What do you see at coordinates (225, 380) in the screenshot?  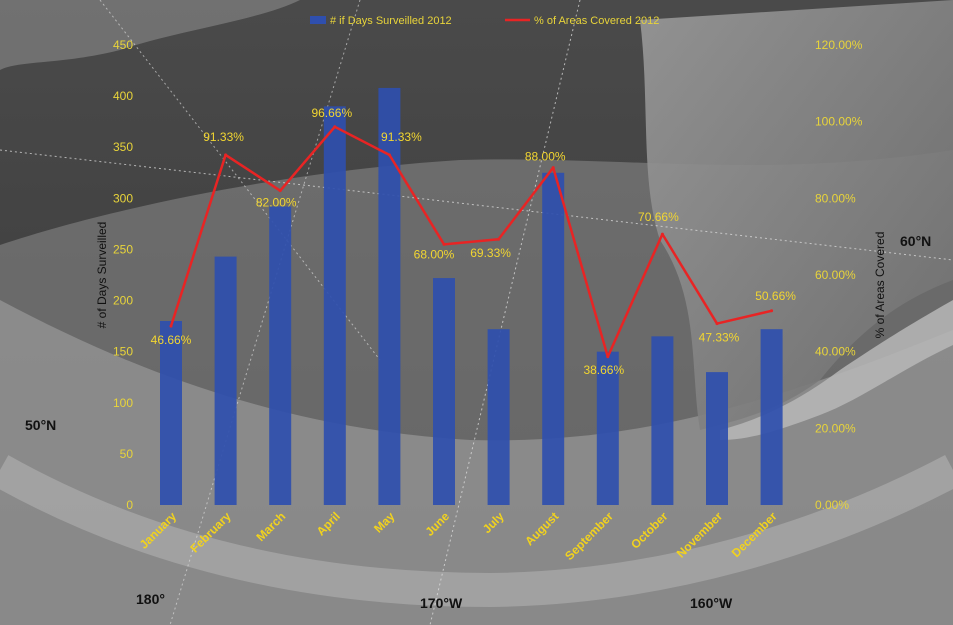 I see `bar-february` at bounding box center [225, 380].